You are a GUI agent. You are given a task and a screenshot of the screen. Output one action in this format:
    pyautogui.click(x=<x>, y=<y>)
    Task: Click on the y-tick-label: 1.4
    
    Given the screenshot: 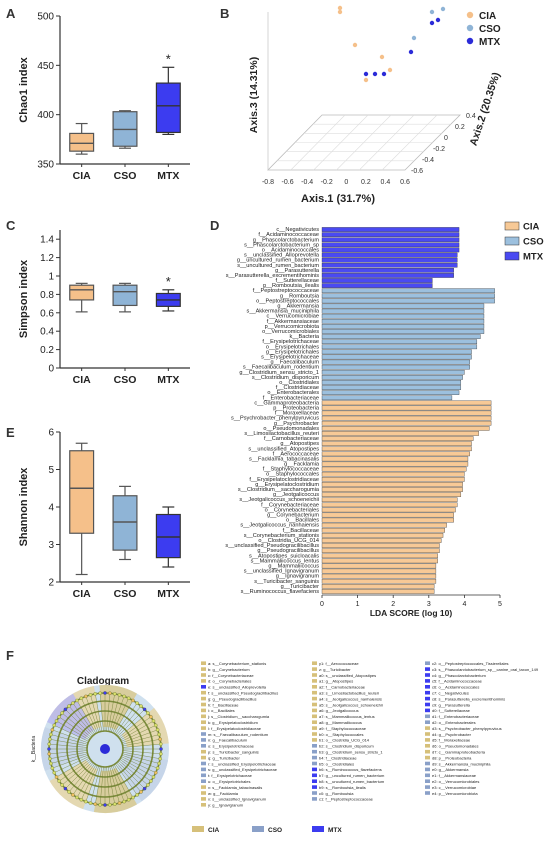 What is the action you would take?
    pyautogui.click(x=47, y=240)
    